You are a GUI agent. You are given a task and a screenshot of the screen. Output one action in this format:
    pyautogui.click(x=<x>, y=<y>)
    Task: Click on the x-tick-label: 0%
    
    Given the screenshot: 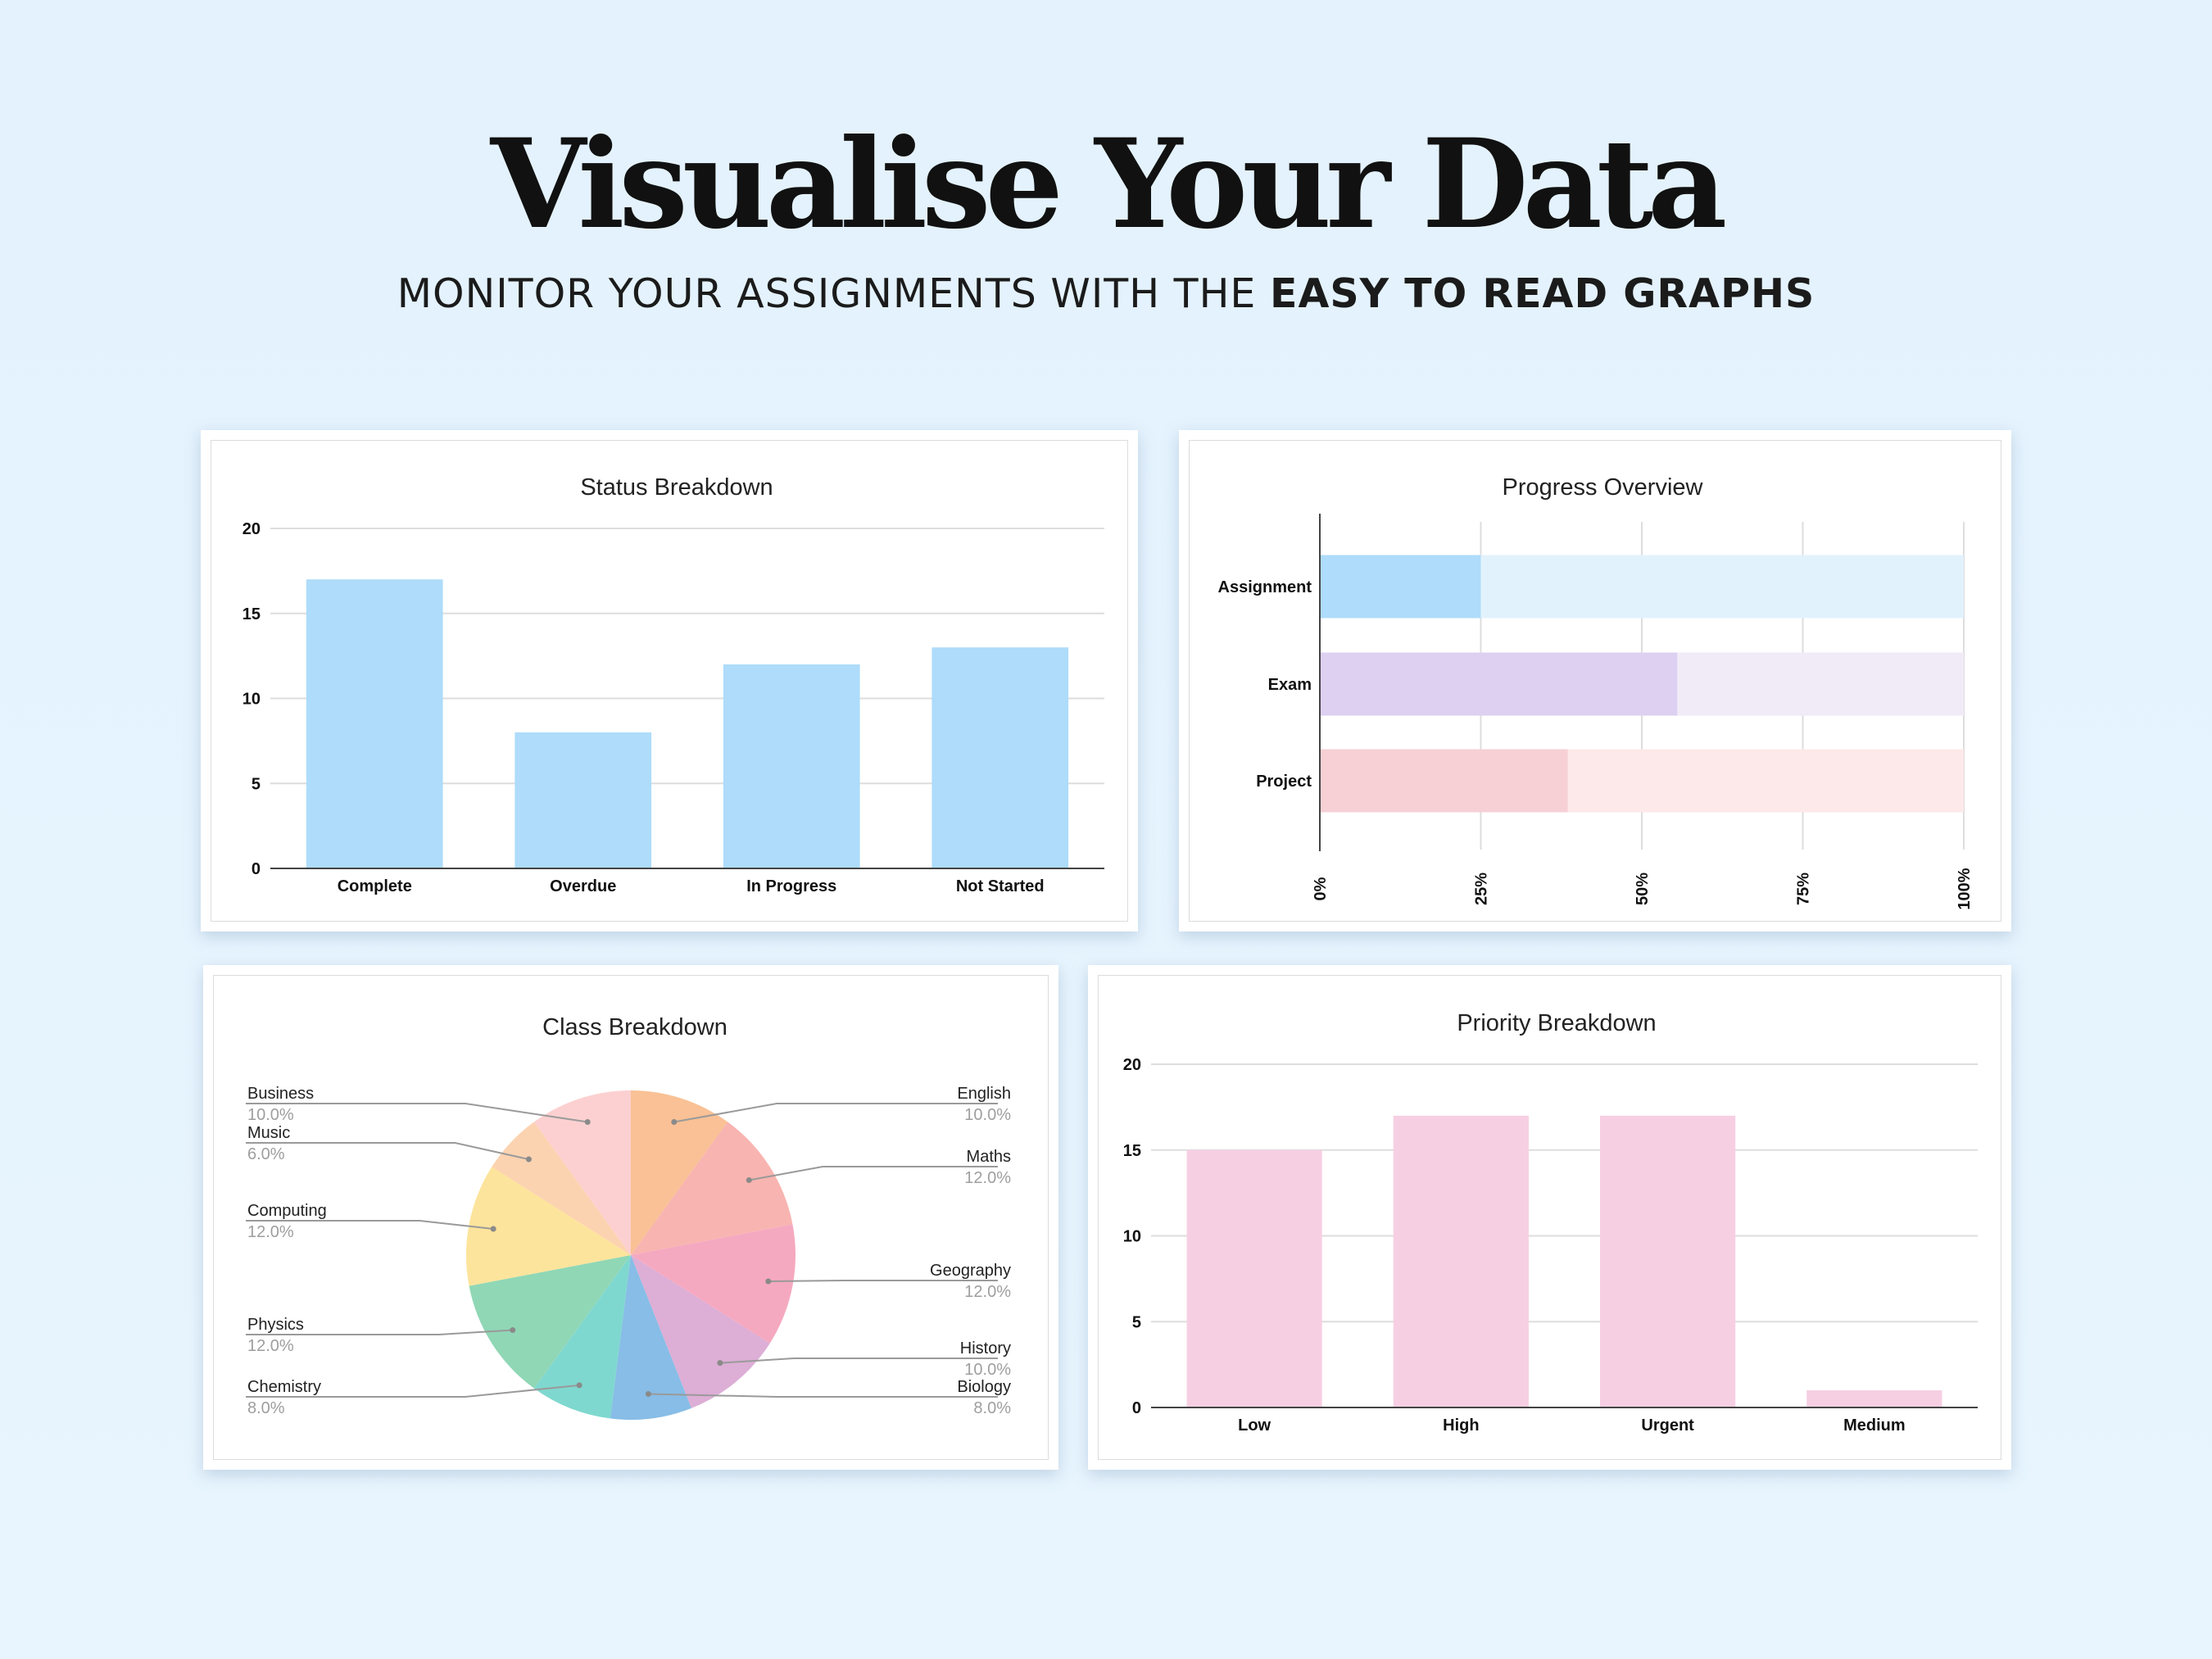 What is the action you would take?
    pyautogui.click(x=1321, y=888)
    